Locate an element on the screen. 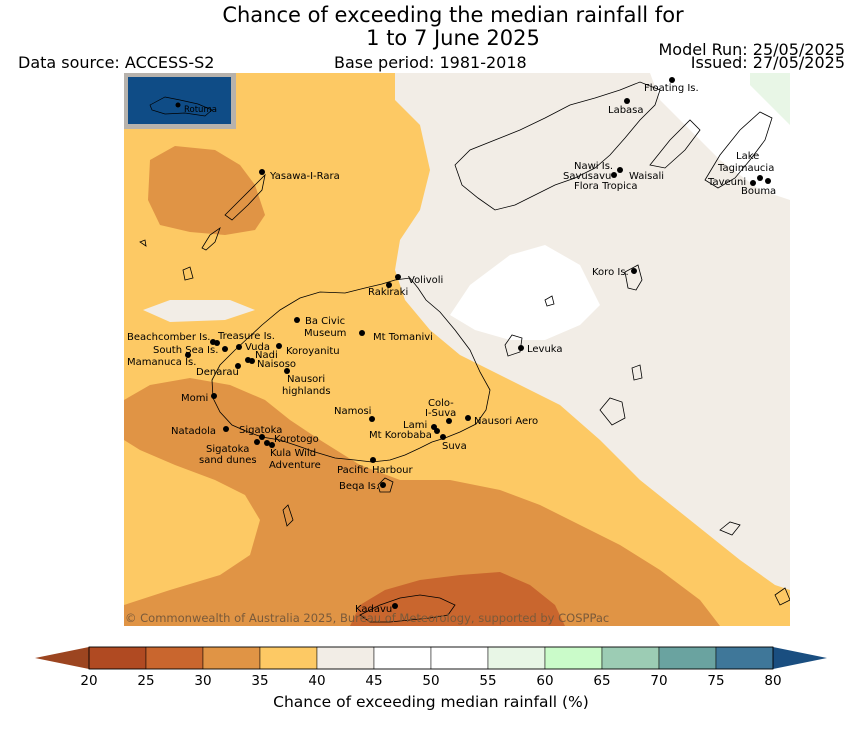 Image resolution: width=862 pixels, height=736 pixels. colorbar-title: Chance of exceeding median rainfall (%) is located at coordinates (431, 702).